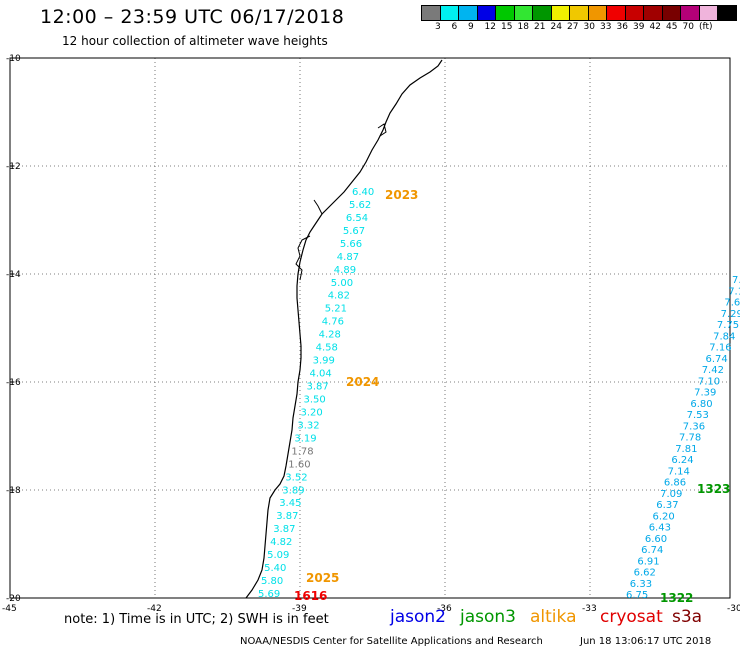  Describe the element at coordinates (581, 28) in the screenshot. I see `color-scale-labels: 3 6 9 12 15 18 21 24 27 30 33 36 39 42 45 70 (ft)` at that location.